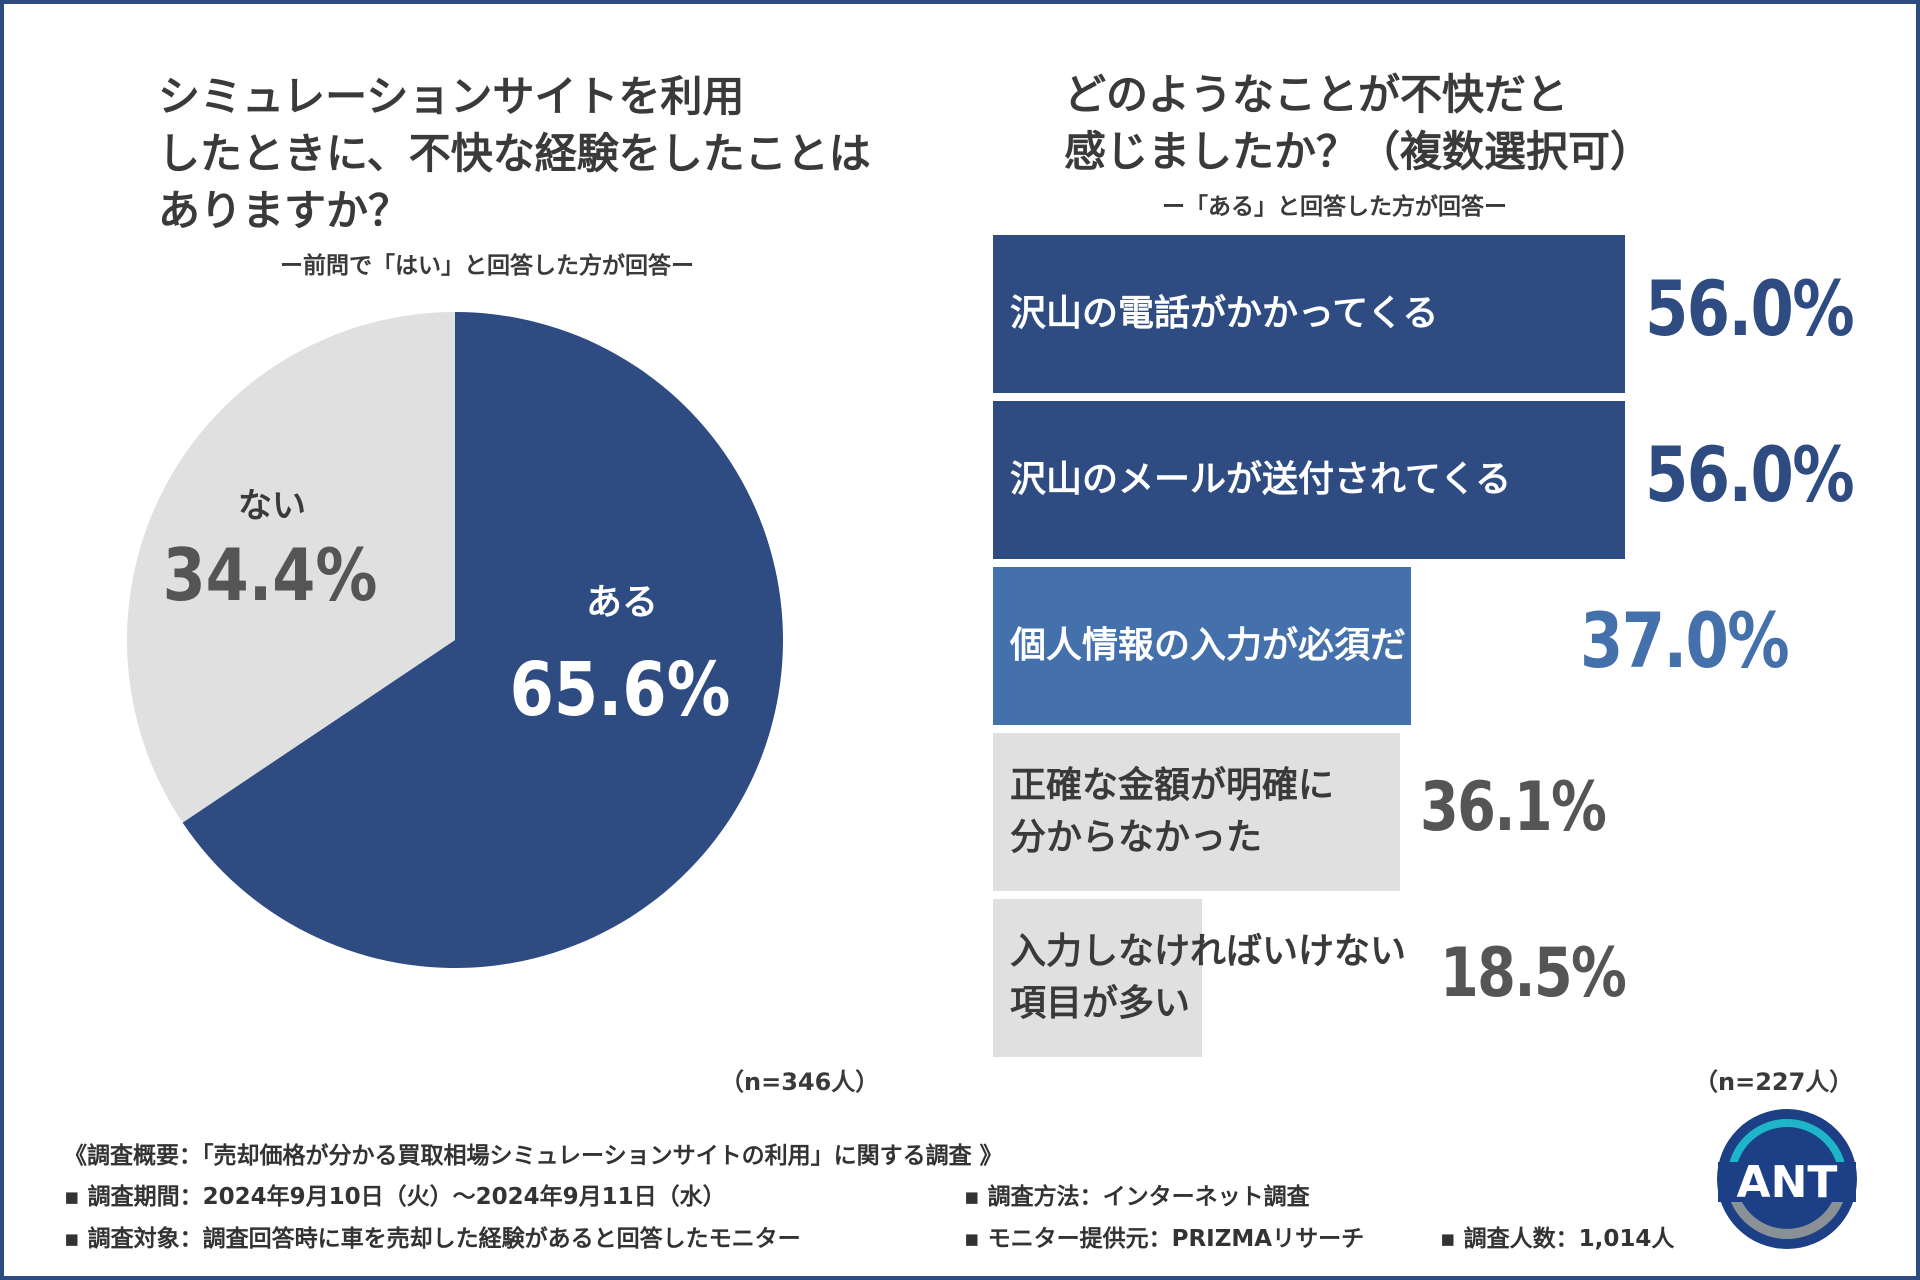 The width and height of the screenshot is (1920, 1280). What do you see at coordinates (1137, 1197) in the screenshot?
I see `survey-method: ▪ 調査方法：インターネット調査` at bounding box center [1137, 1197].